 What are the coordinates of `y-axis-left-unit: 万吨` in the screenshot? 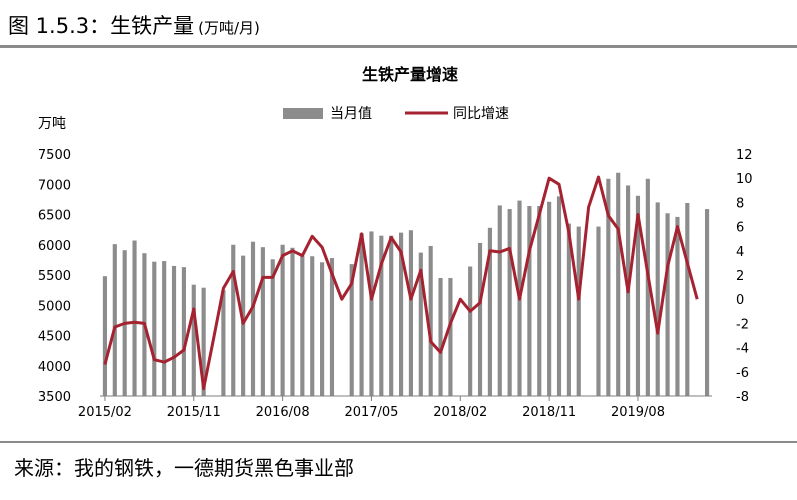 It's located at (52, 124).